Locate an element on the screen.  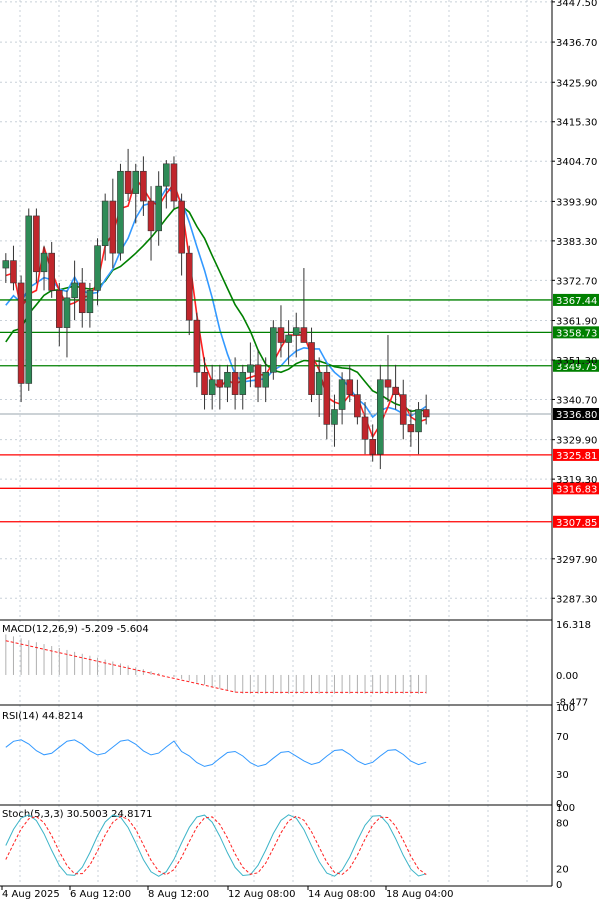
price-tick-label: 3351.30 is located at coordinates (576, 361).